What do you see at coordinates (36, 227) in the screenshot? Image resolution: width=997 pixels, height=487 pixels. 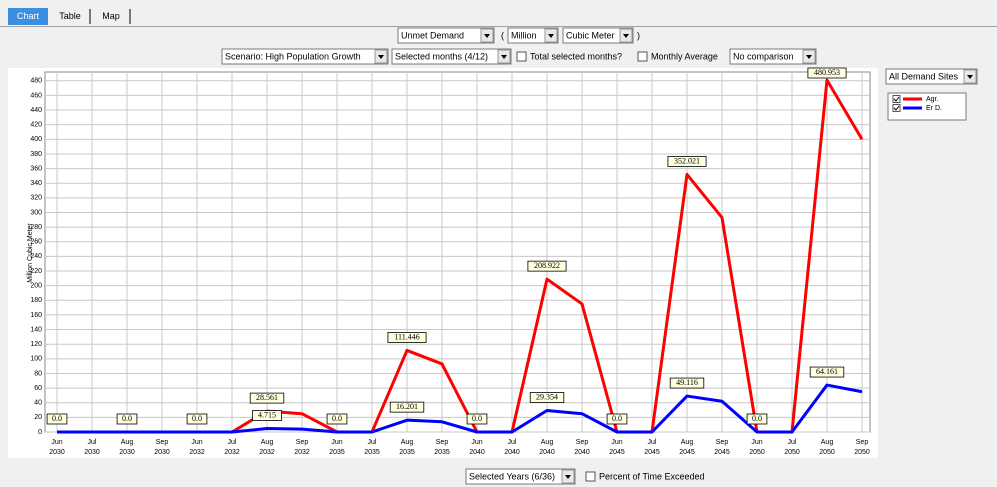 I see `y-tick-label: 280` at bounding box center [36, 227].